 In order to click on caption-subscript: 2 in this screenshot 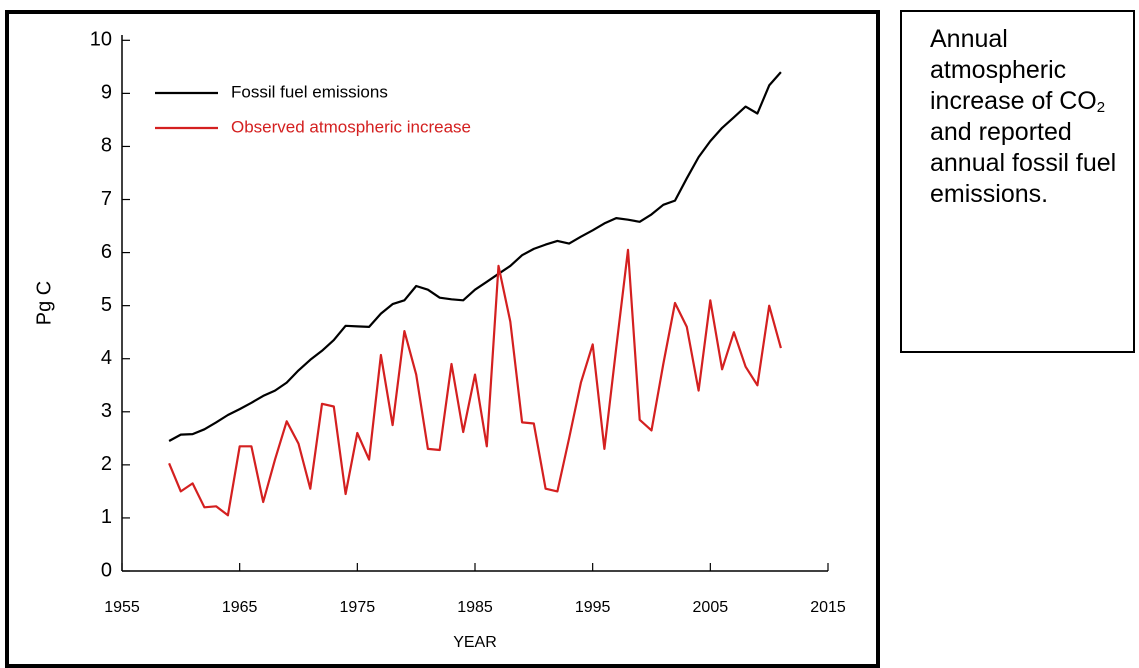, I will do `click(1101, 107)`.